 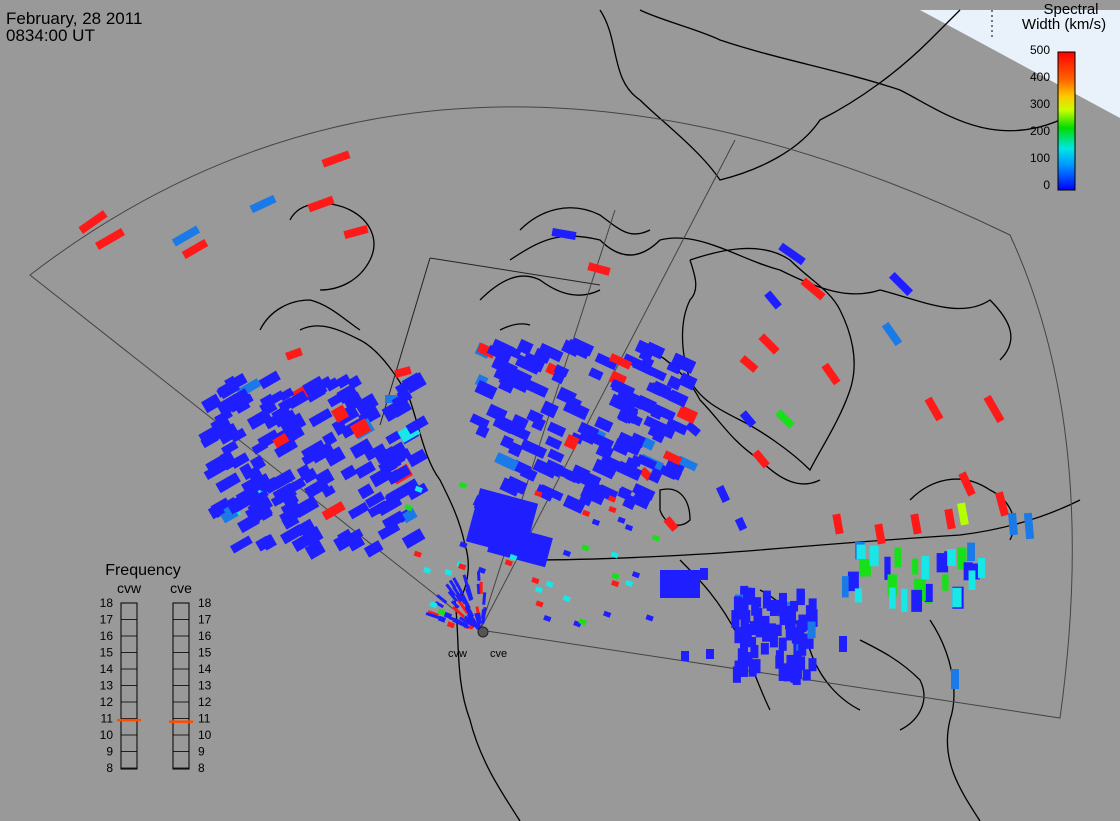 What do you see at coordinates (74, 18) in the screenshot?
I see `timestamp-date: February, 28 2011` at bounding box center [74, 18].